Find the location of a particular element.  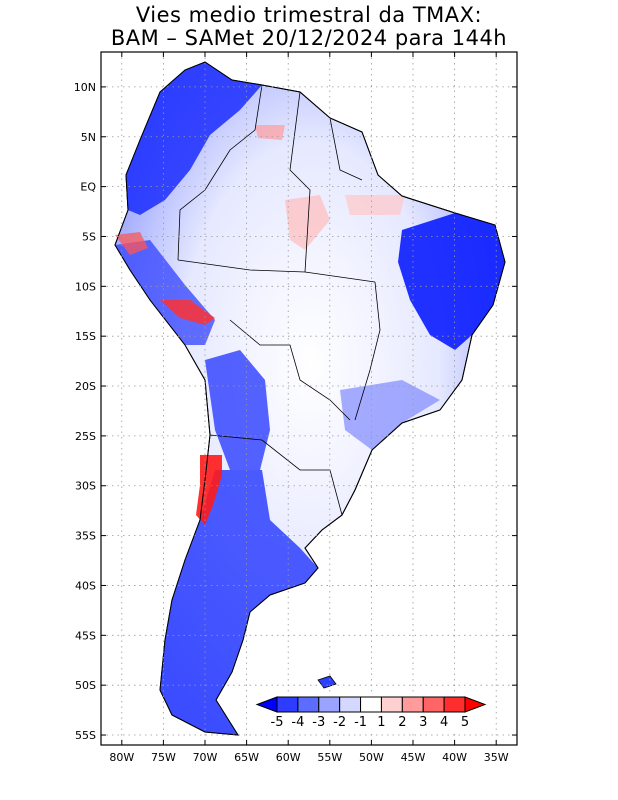

lon-tick-label: 60W is located at coordinates (288, 757).